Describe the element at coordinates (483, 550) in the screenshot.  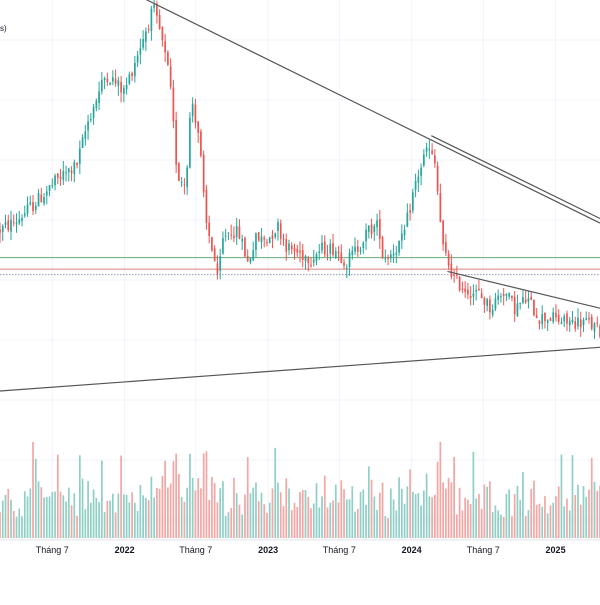
I see `x-tick-label: Tháng 7` at that location.